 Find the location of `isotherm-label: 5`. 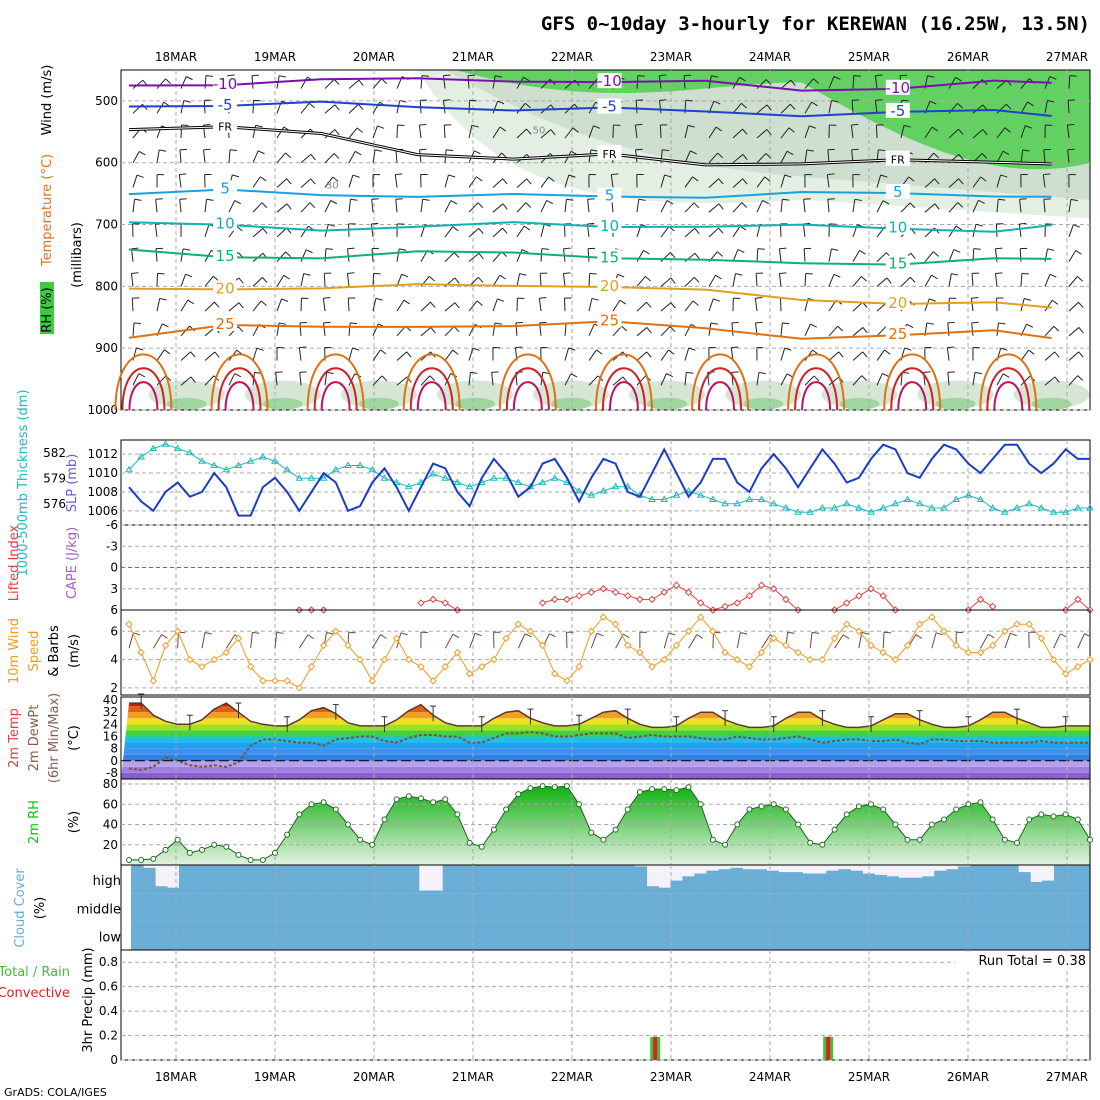

isotherm-label: 5 is located at coordinates (610, 196).